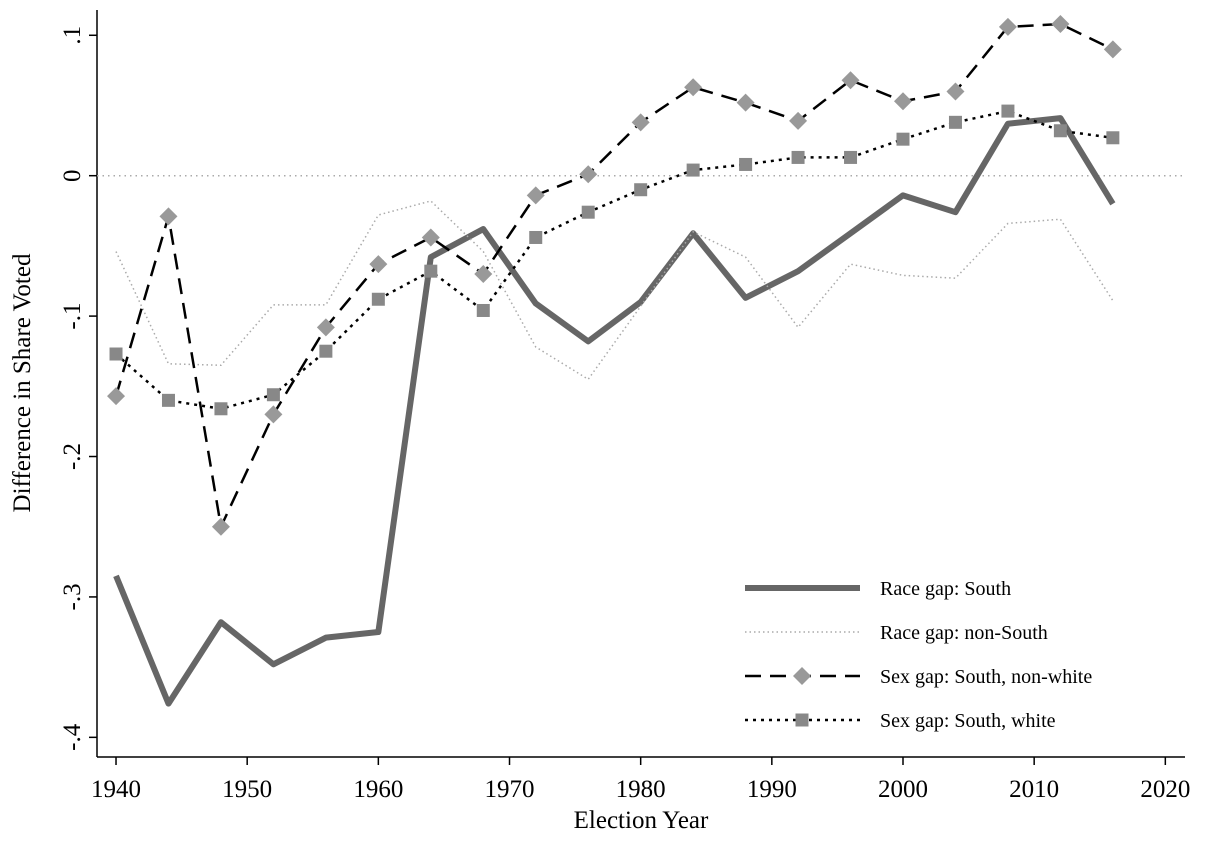 This screenshot has width=1208, height=841. Describe the element at coordinates (1034, 789) in the screenshot. I see `x-tick-label: 2010` at that location.